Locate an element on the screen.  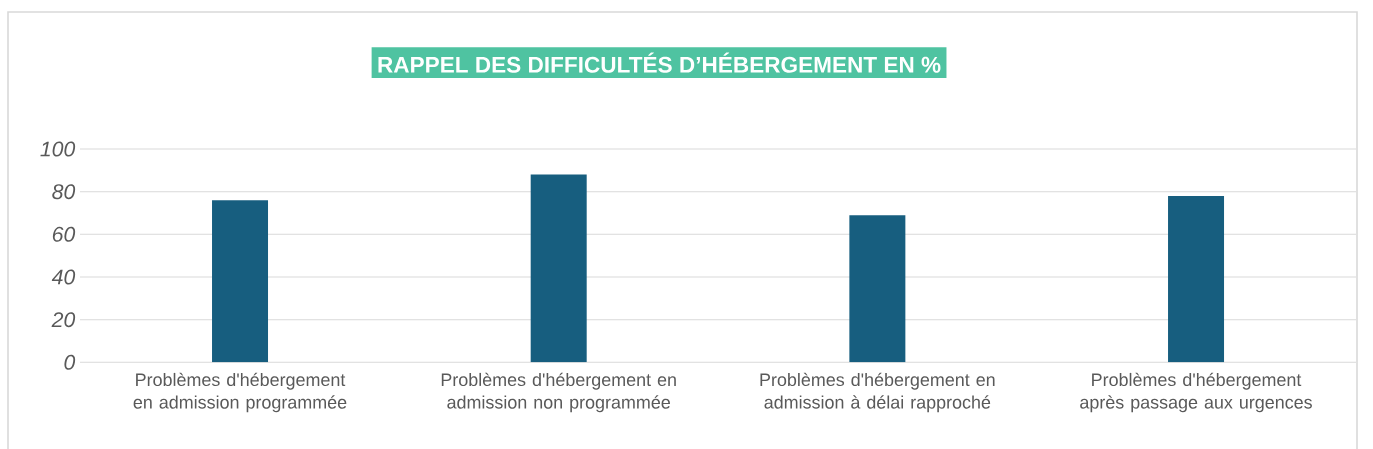
y-tick-label: 0 is located at coordinates (70, 362).